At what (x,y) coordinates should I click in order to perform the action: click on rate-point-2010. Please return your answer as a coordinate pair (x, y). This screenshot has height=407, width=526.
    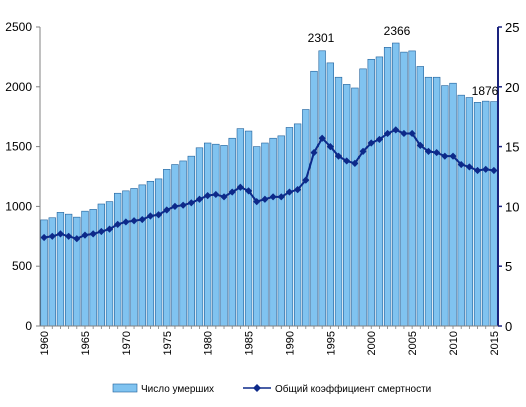
    Looking at the image, I should click on (453, 156).